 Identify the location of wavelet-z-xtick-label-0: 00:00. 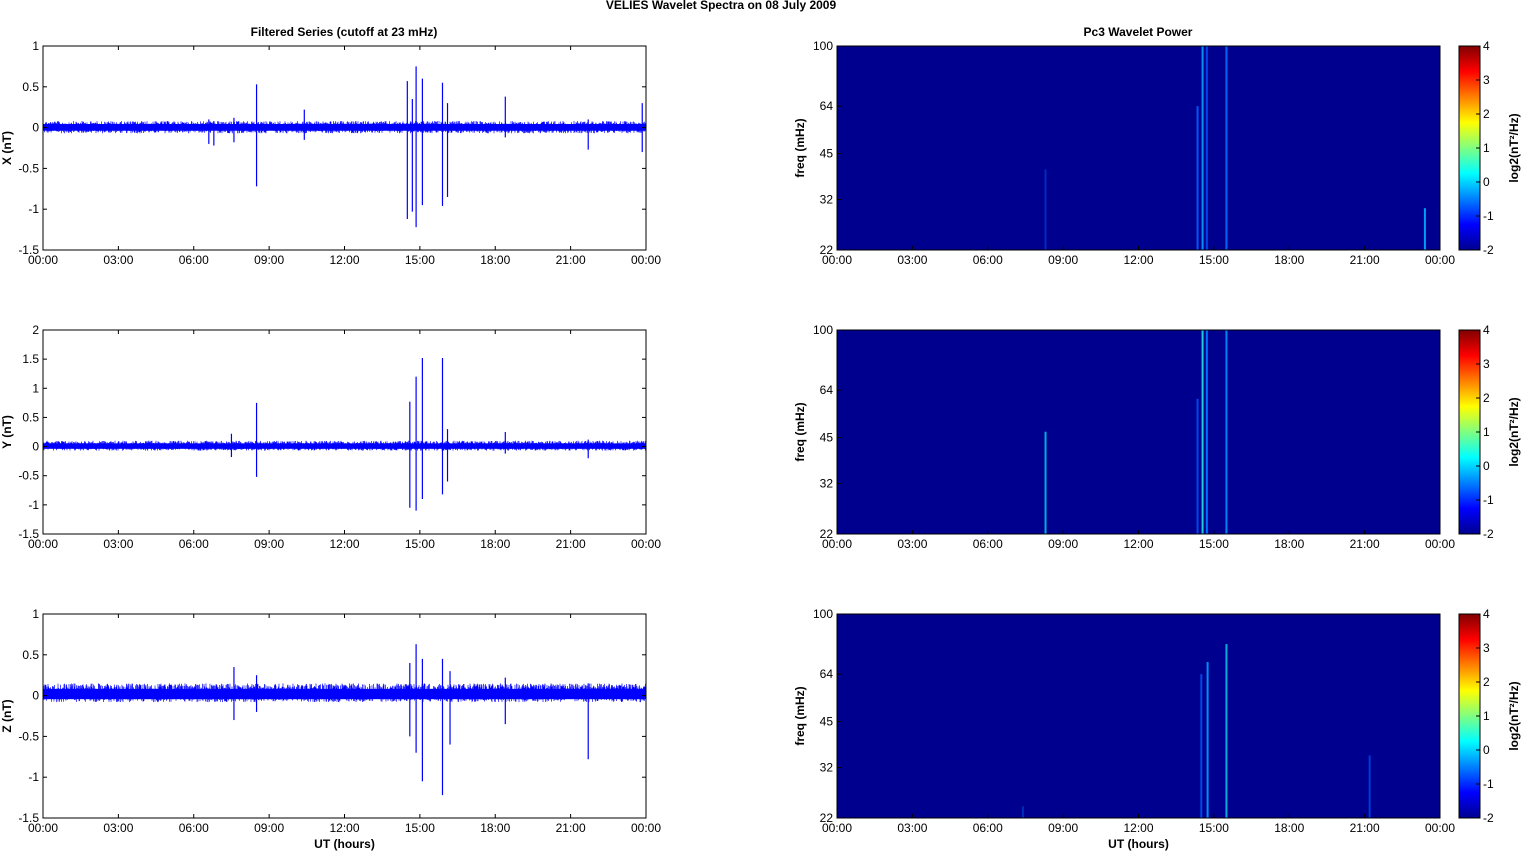
(837, 828).